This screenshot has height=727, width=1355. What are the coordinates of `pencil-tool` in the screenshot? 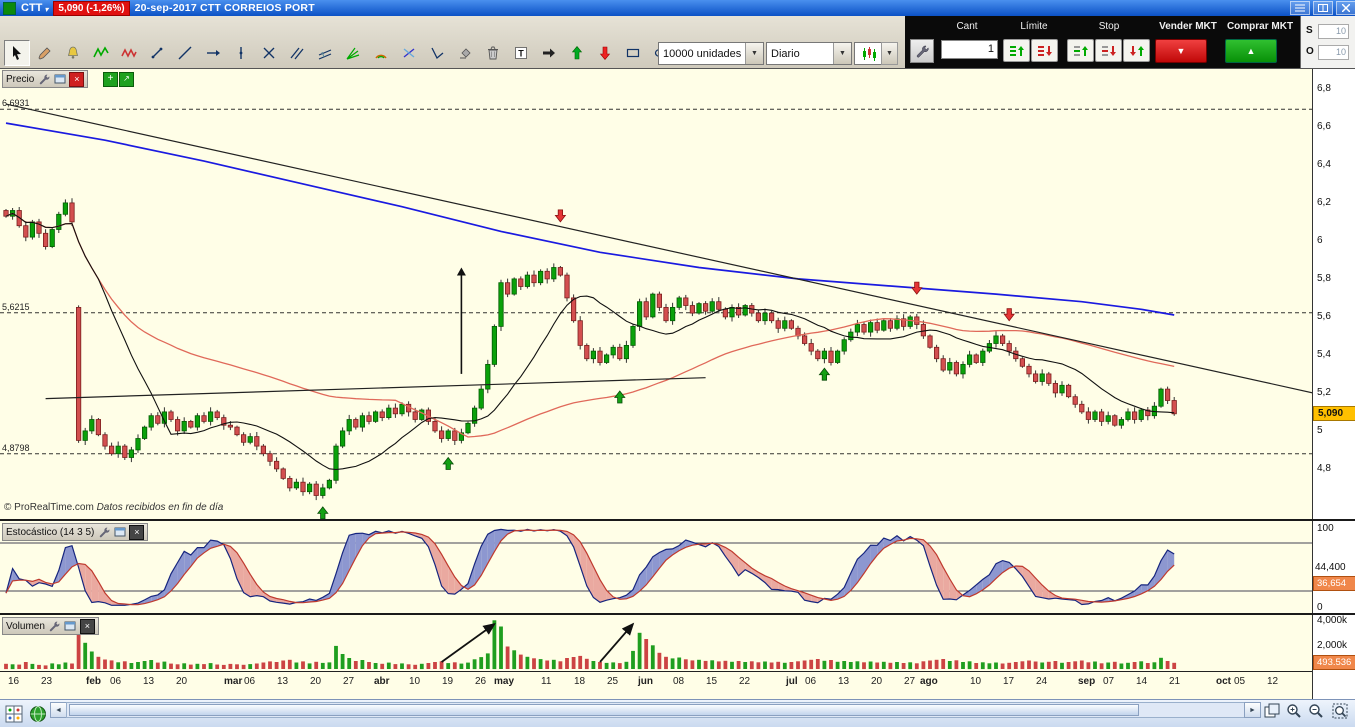 It's located at (45, 53).